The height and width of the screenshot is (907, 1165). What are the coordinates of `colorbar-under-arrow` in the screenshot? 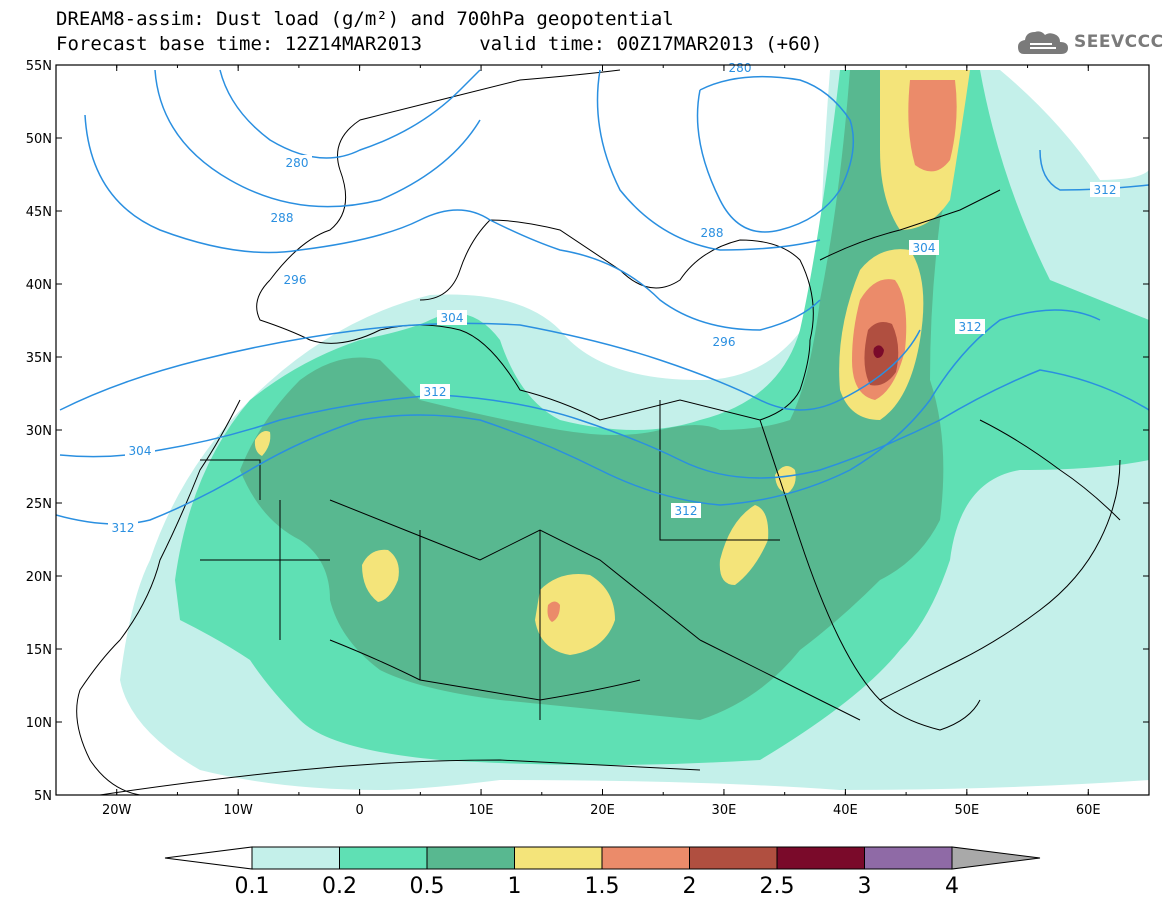 It's located at (208, 858).